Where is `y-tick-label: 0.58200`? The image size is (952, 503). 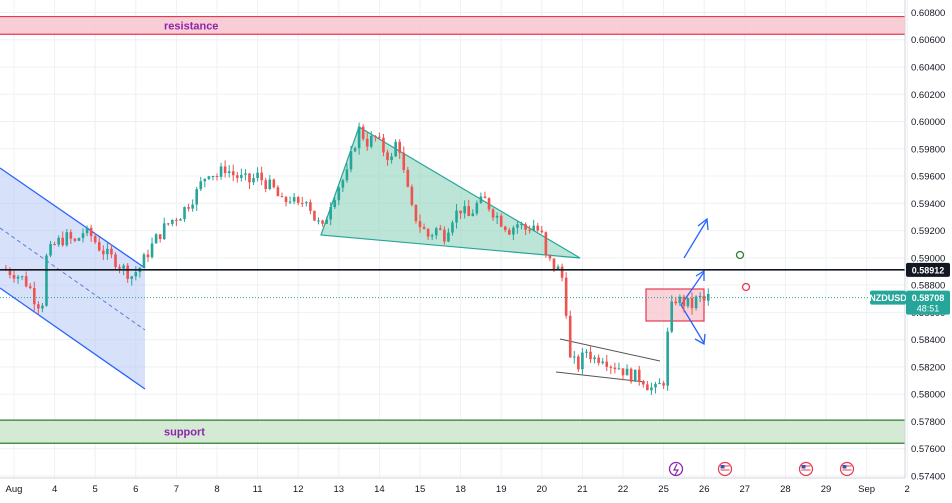 y-tick-label: 0.58200 is located at coordinates (928, 367).